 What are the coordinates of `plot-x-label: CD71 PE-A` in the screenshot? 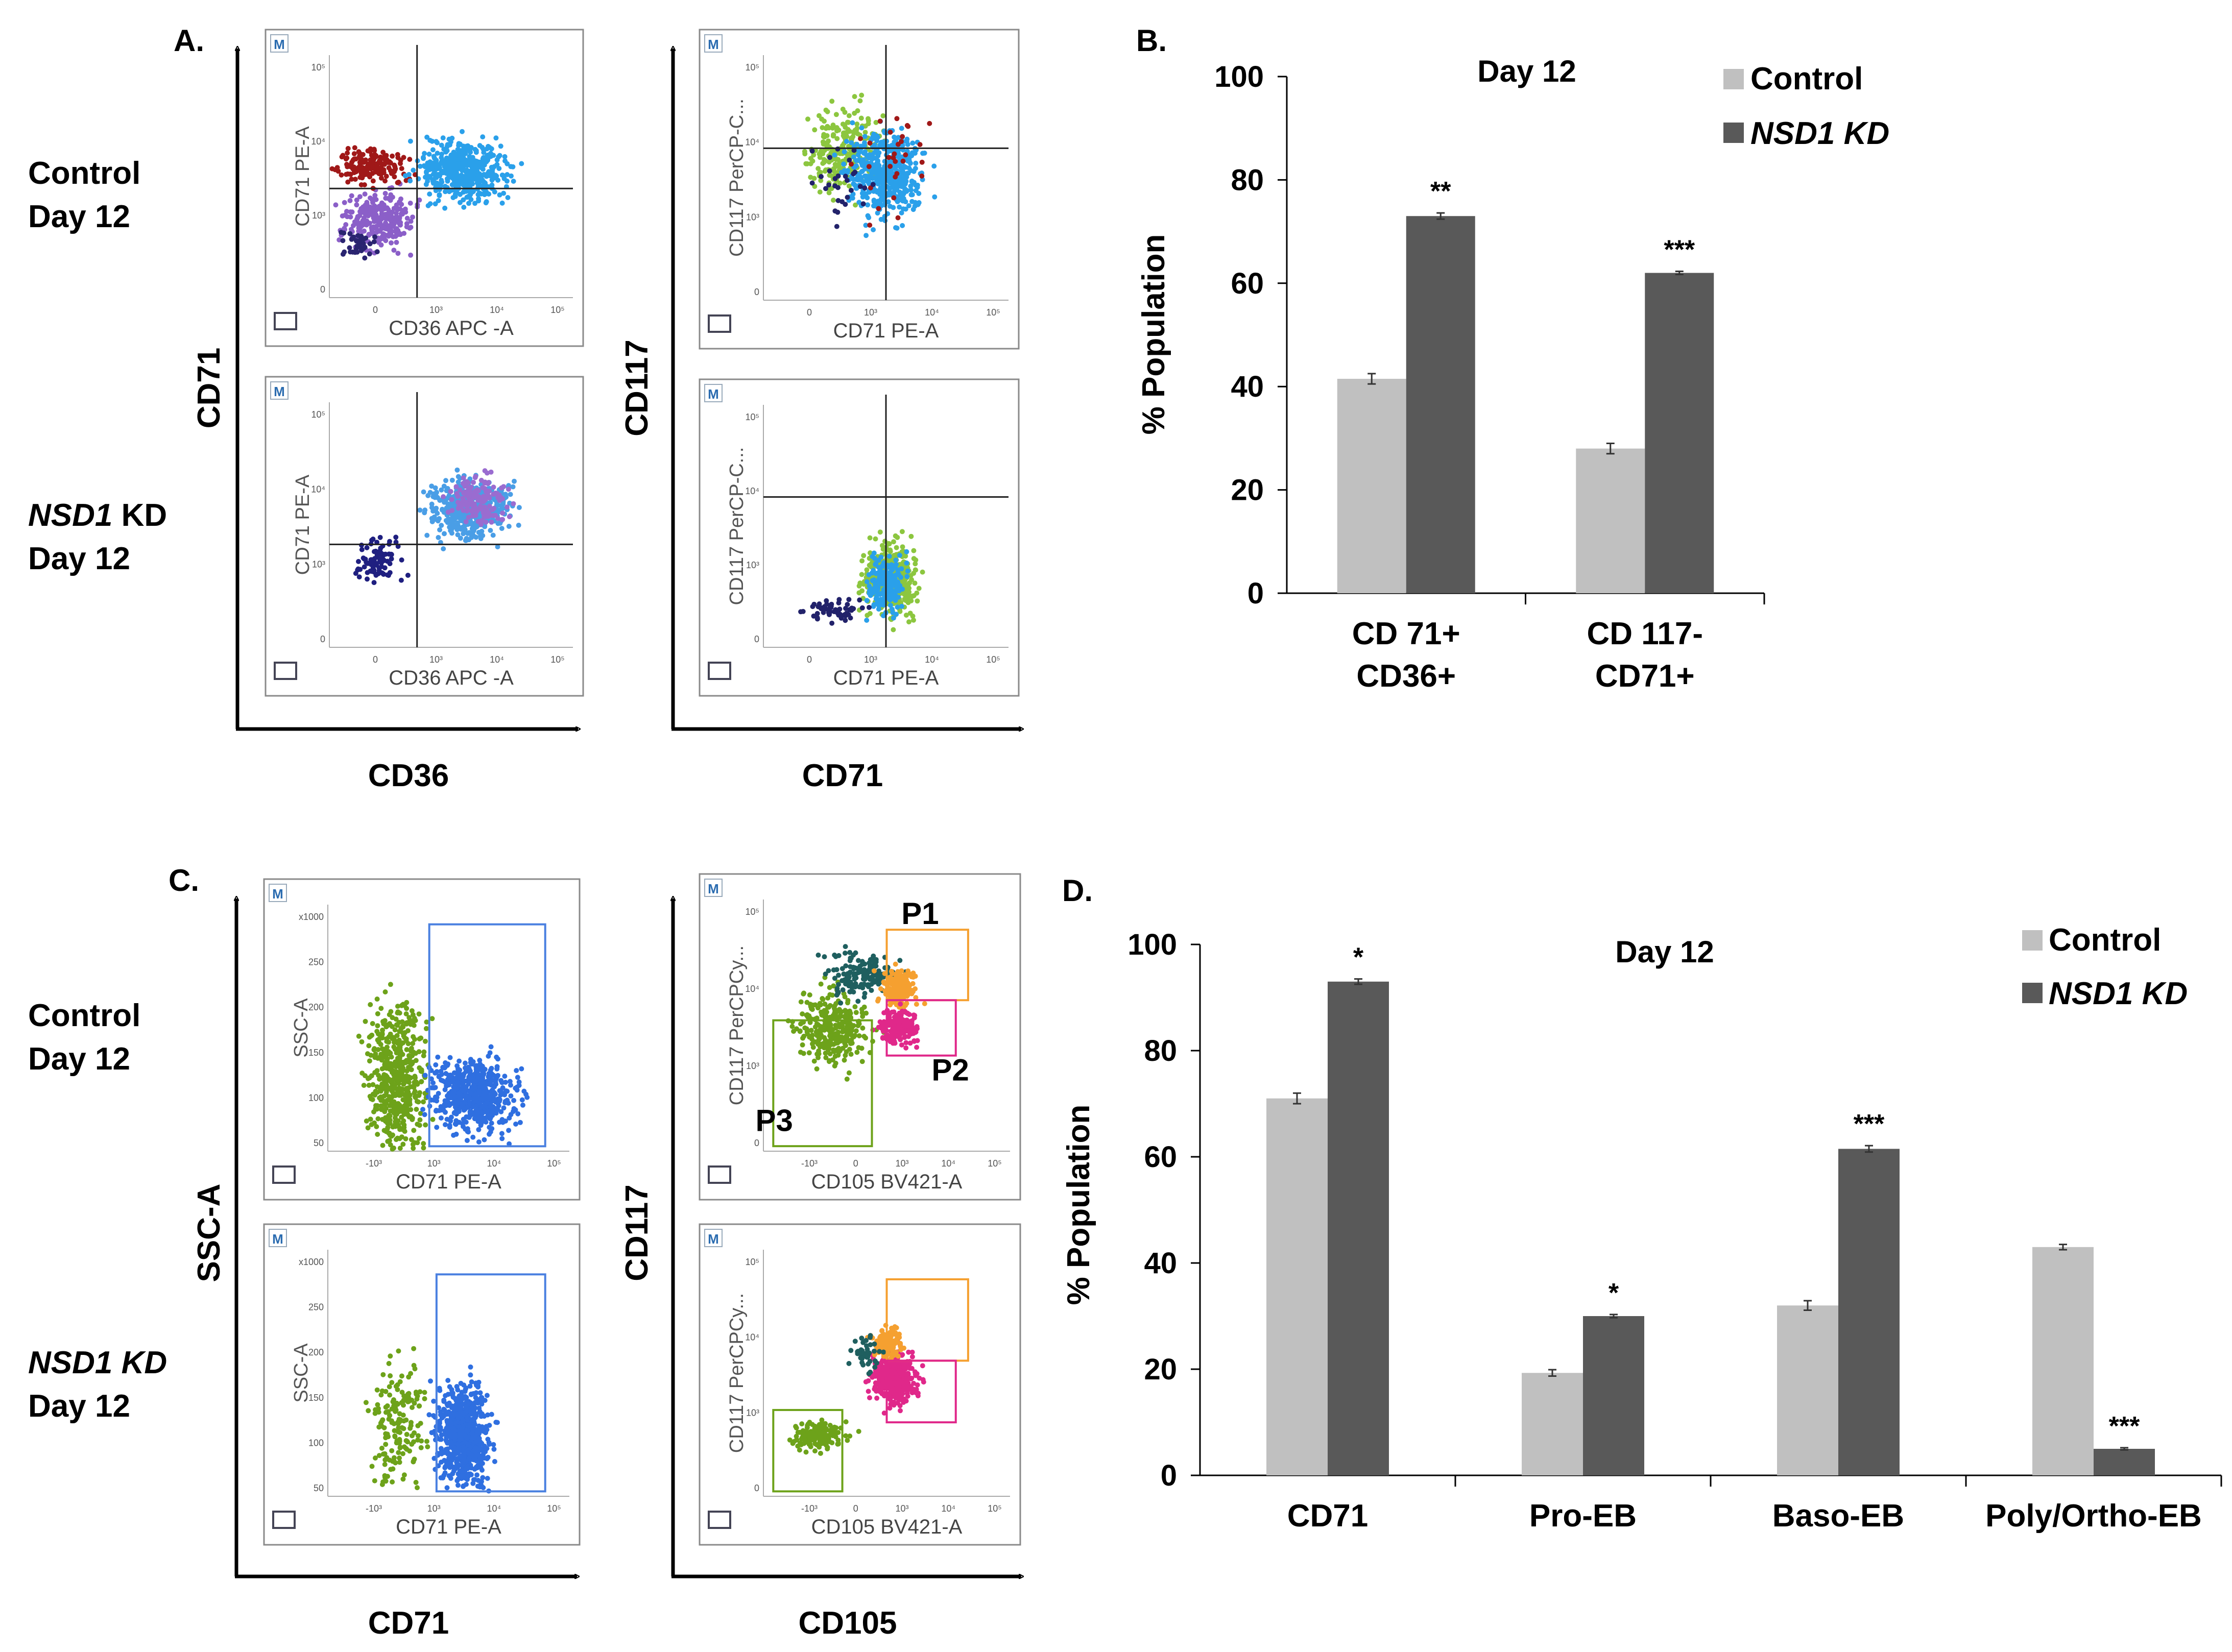 It's located at (448, 1527).